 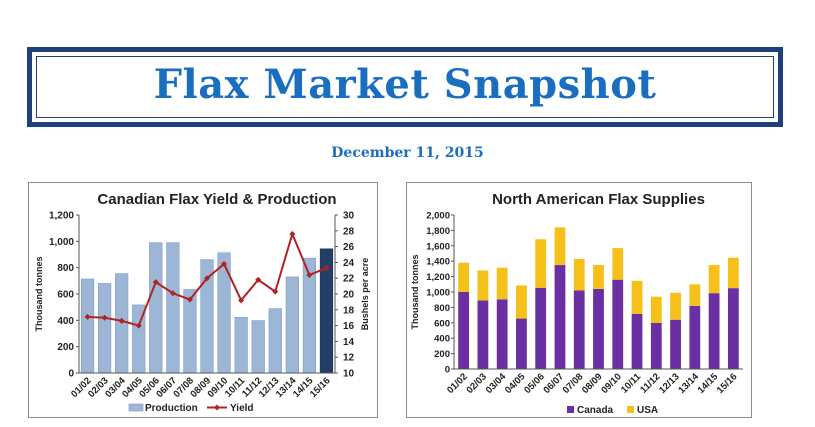 What do you see at coordinates (630, 409) in the screenshot?
I see `legend-usa-swatch` at bounding box center [630, 409].